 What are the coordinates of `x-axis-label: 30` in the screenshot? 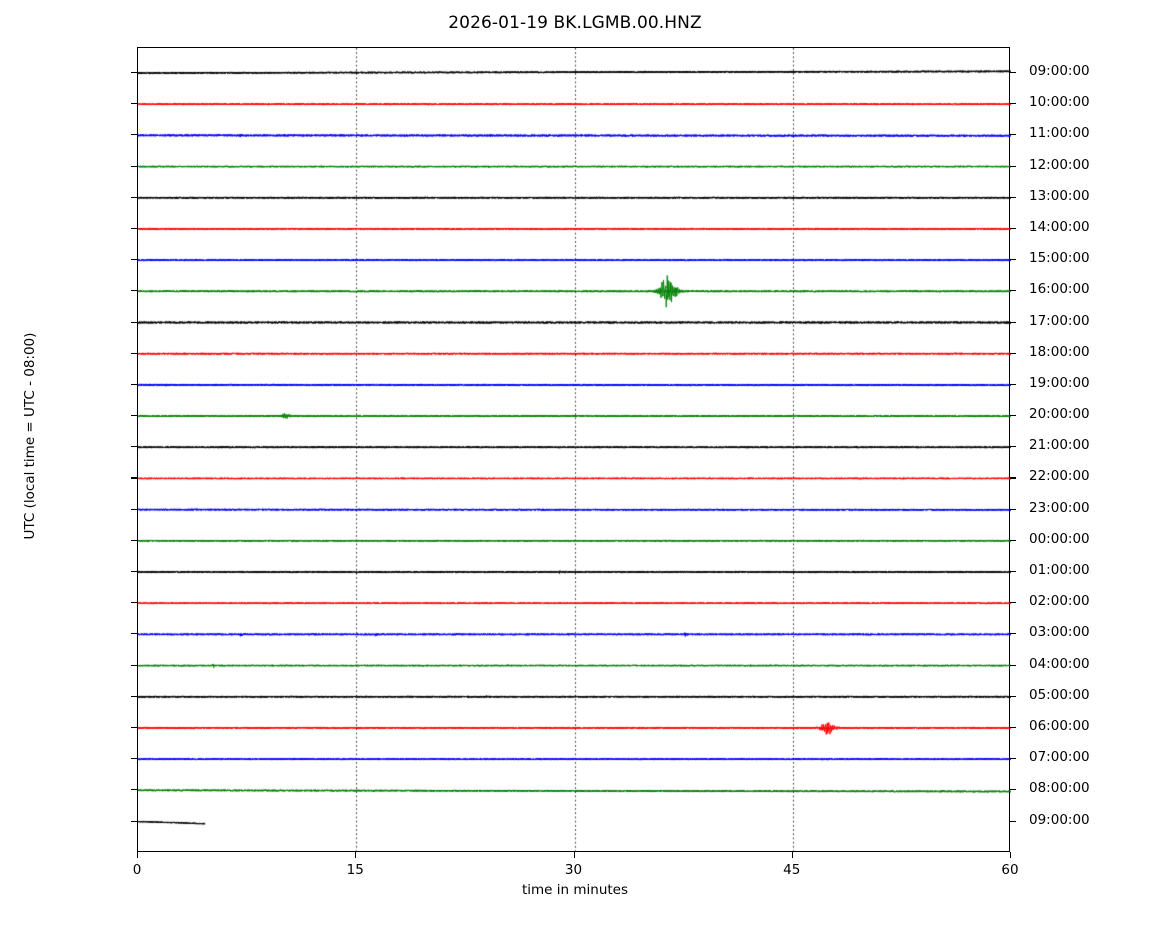 It's located at (573, 870).